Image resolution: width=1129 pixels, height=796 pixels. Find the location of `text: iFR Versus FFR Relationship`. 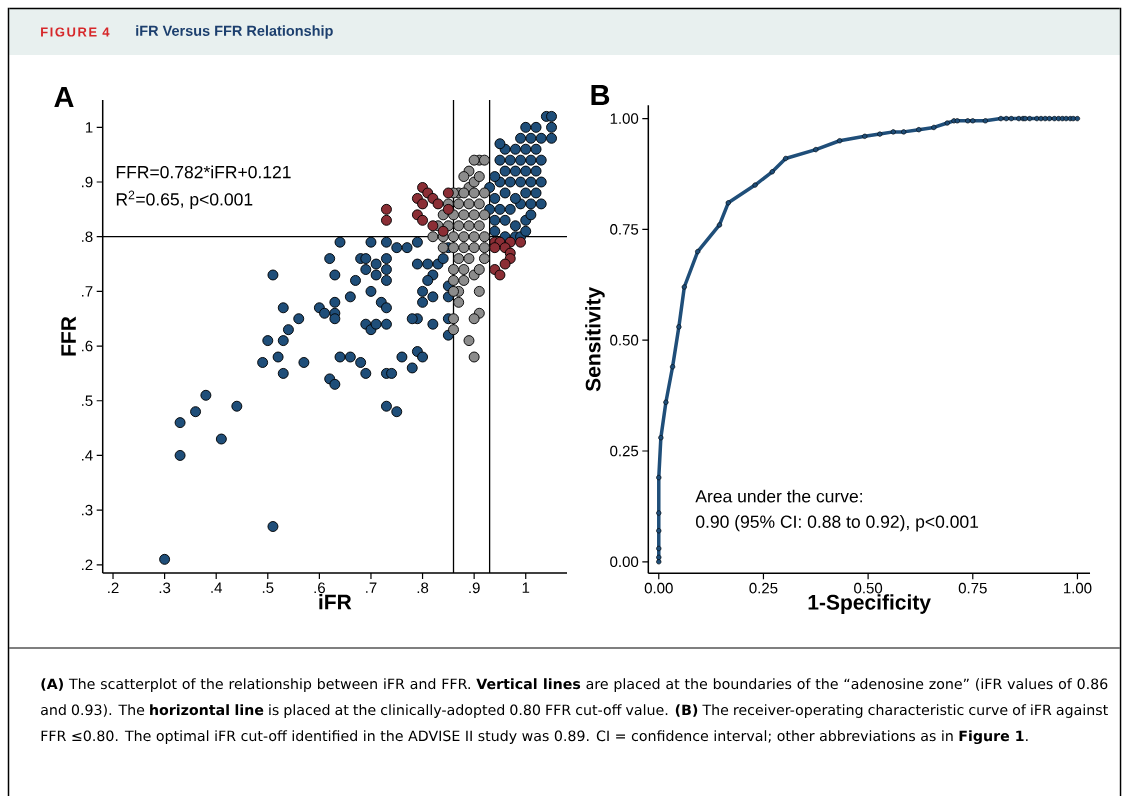

text: iFR Versus FFR Relationship is located at coordinates (234, 32).